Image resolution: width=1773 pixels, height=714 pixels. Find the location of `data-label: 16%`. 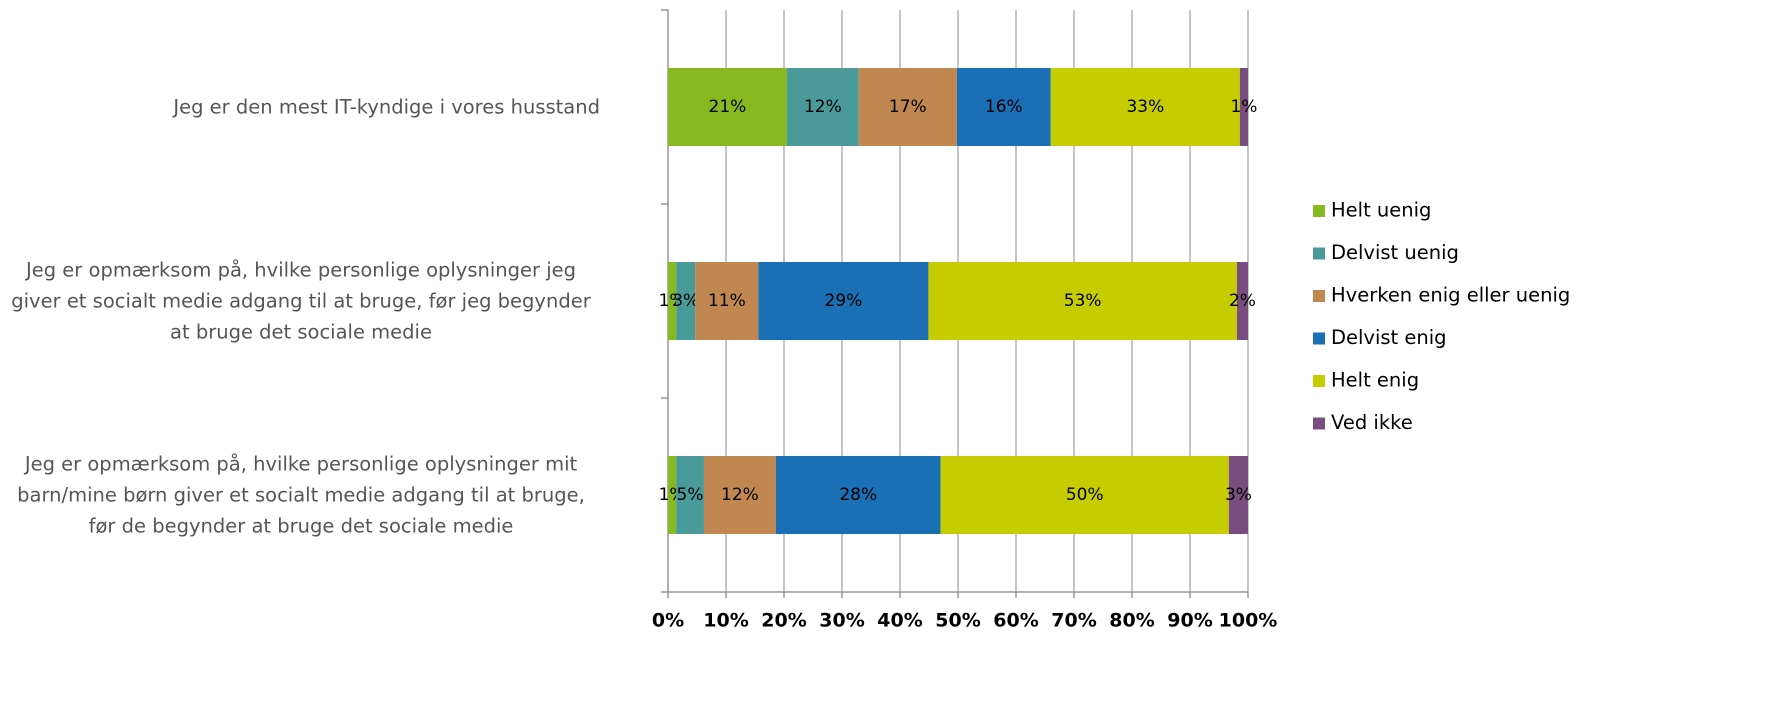

data-label: 16% is located at coordinates (1004, 107).